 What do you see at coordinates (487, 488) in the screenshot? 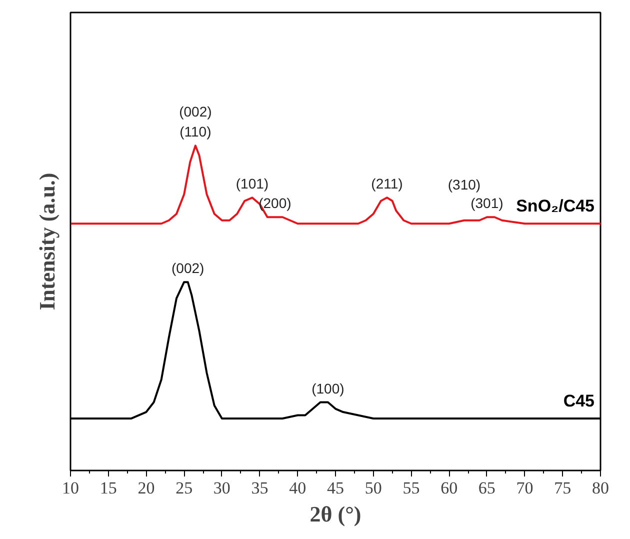
I see `x-tick-label: 65` at bounding box center [487, 488].